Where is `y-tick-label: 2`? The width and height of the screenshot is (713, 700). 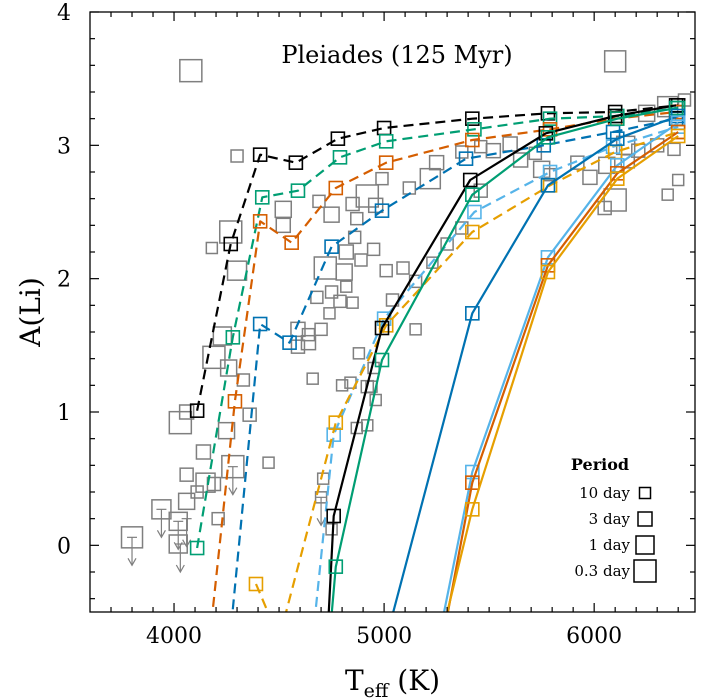 y-tick-label: 2 is located at coordinates (64, 280).